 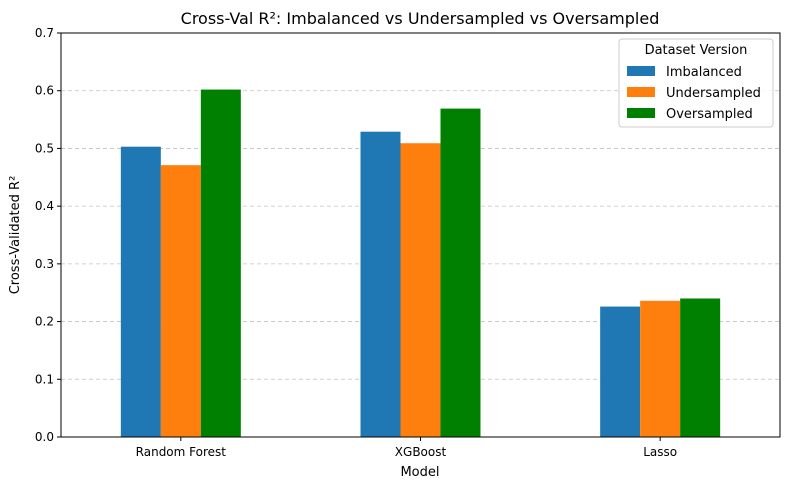 I want to click on y-tick-label: 0.1, so click(x=44, y=379).